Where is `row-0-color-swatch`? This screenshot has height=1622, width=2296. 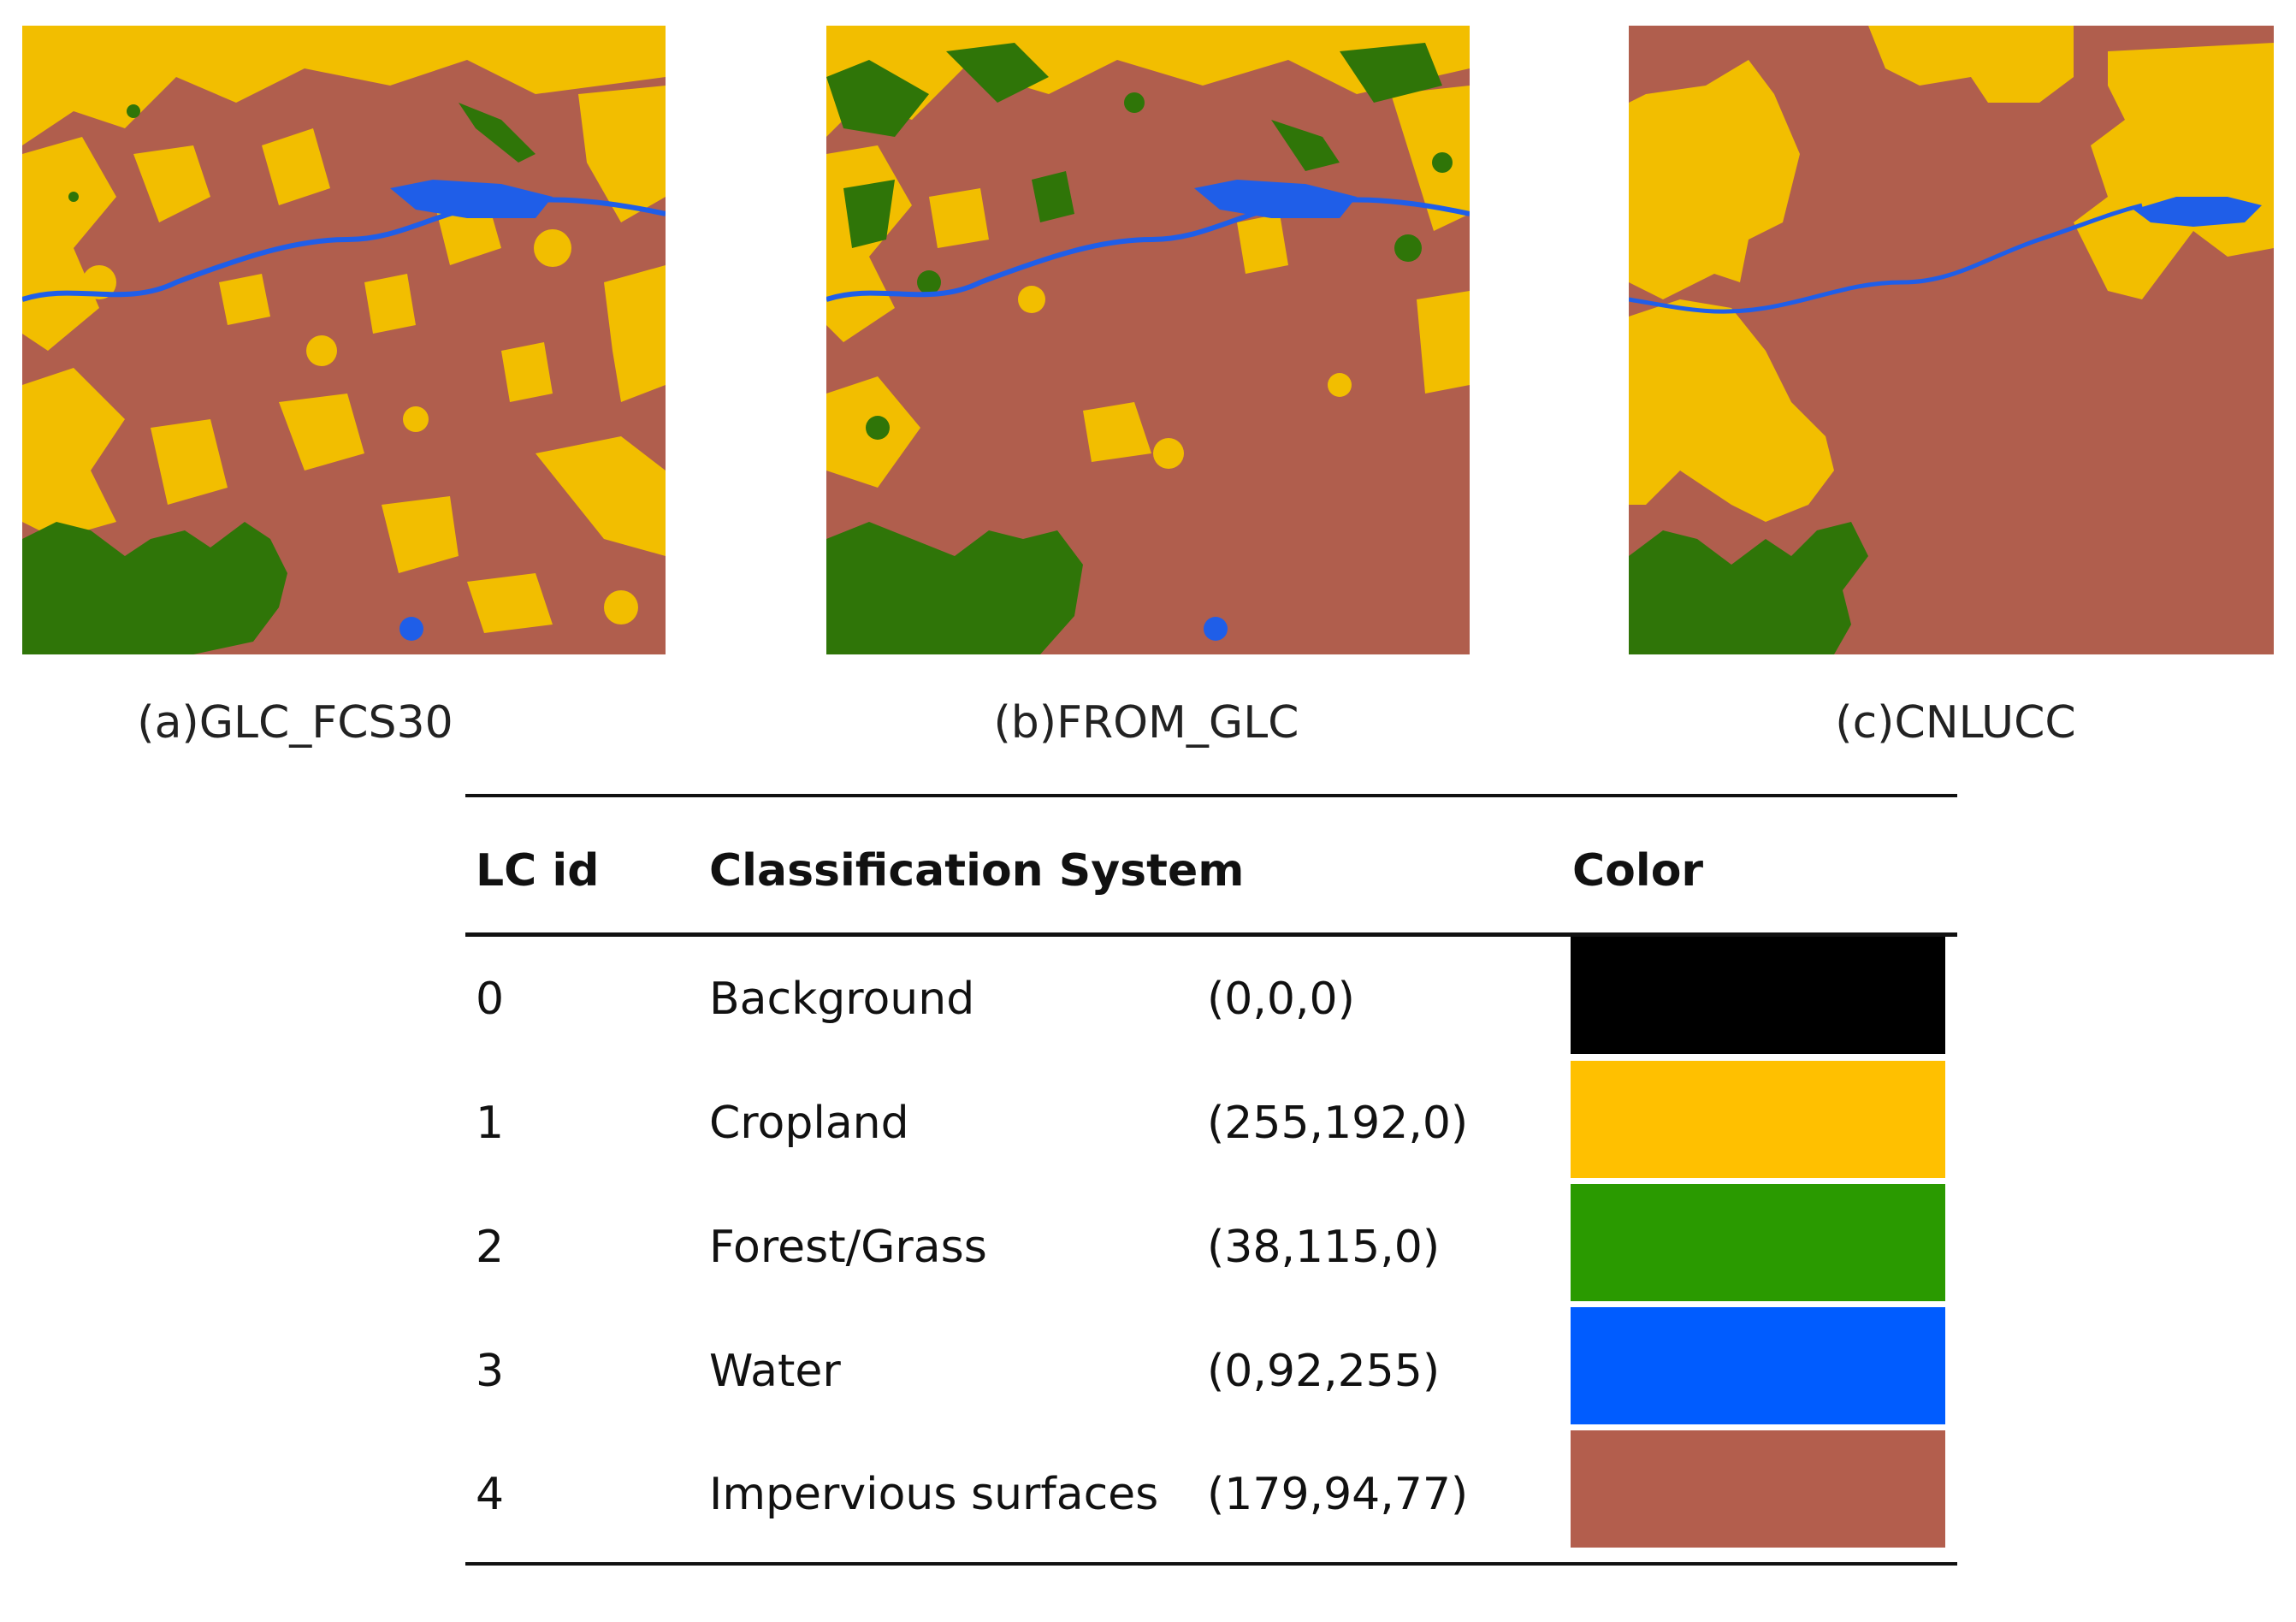
row-0-color-swatch is located at coordinates (1758, 996).